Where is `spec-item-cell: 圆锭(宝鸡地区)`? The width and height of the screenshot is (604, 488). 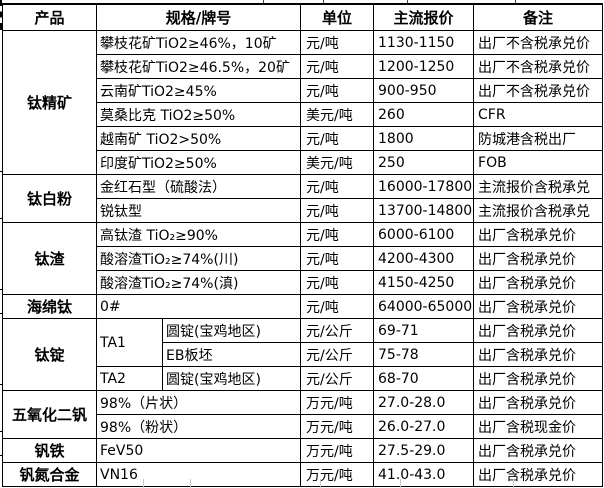 spec-item-cell: 圆锭(宝鸡地区) is located at coordinates (231, 378).